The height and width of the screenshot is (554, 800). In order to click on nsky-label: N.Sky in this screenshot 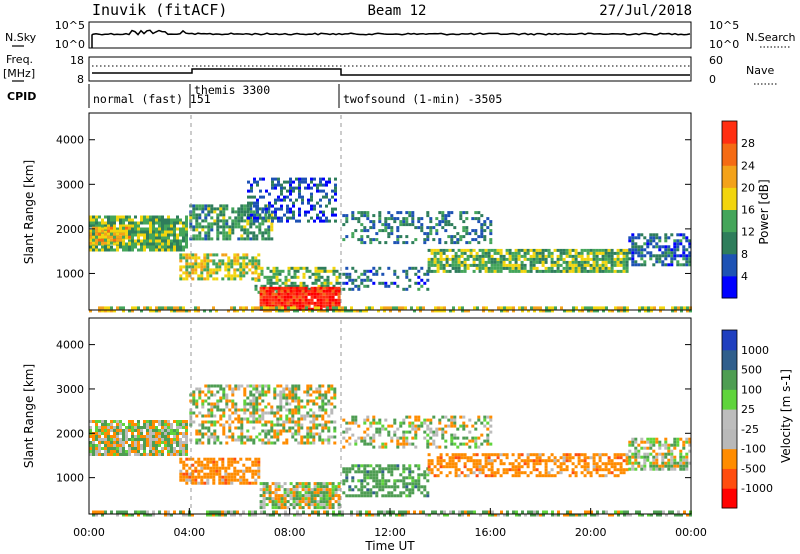, I will do `click(21, 37)`.